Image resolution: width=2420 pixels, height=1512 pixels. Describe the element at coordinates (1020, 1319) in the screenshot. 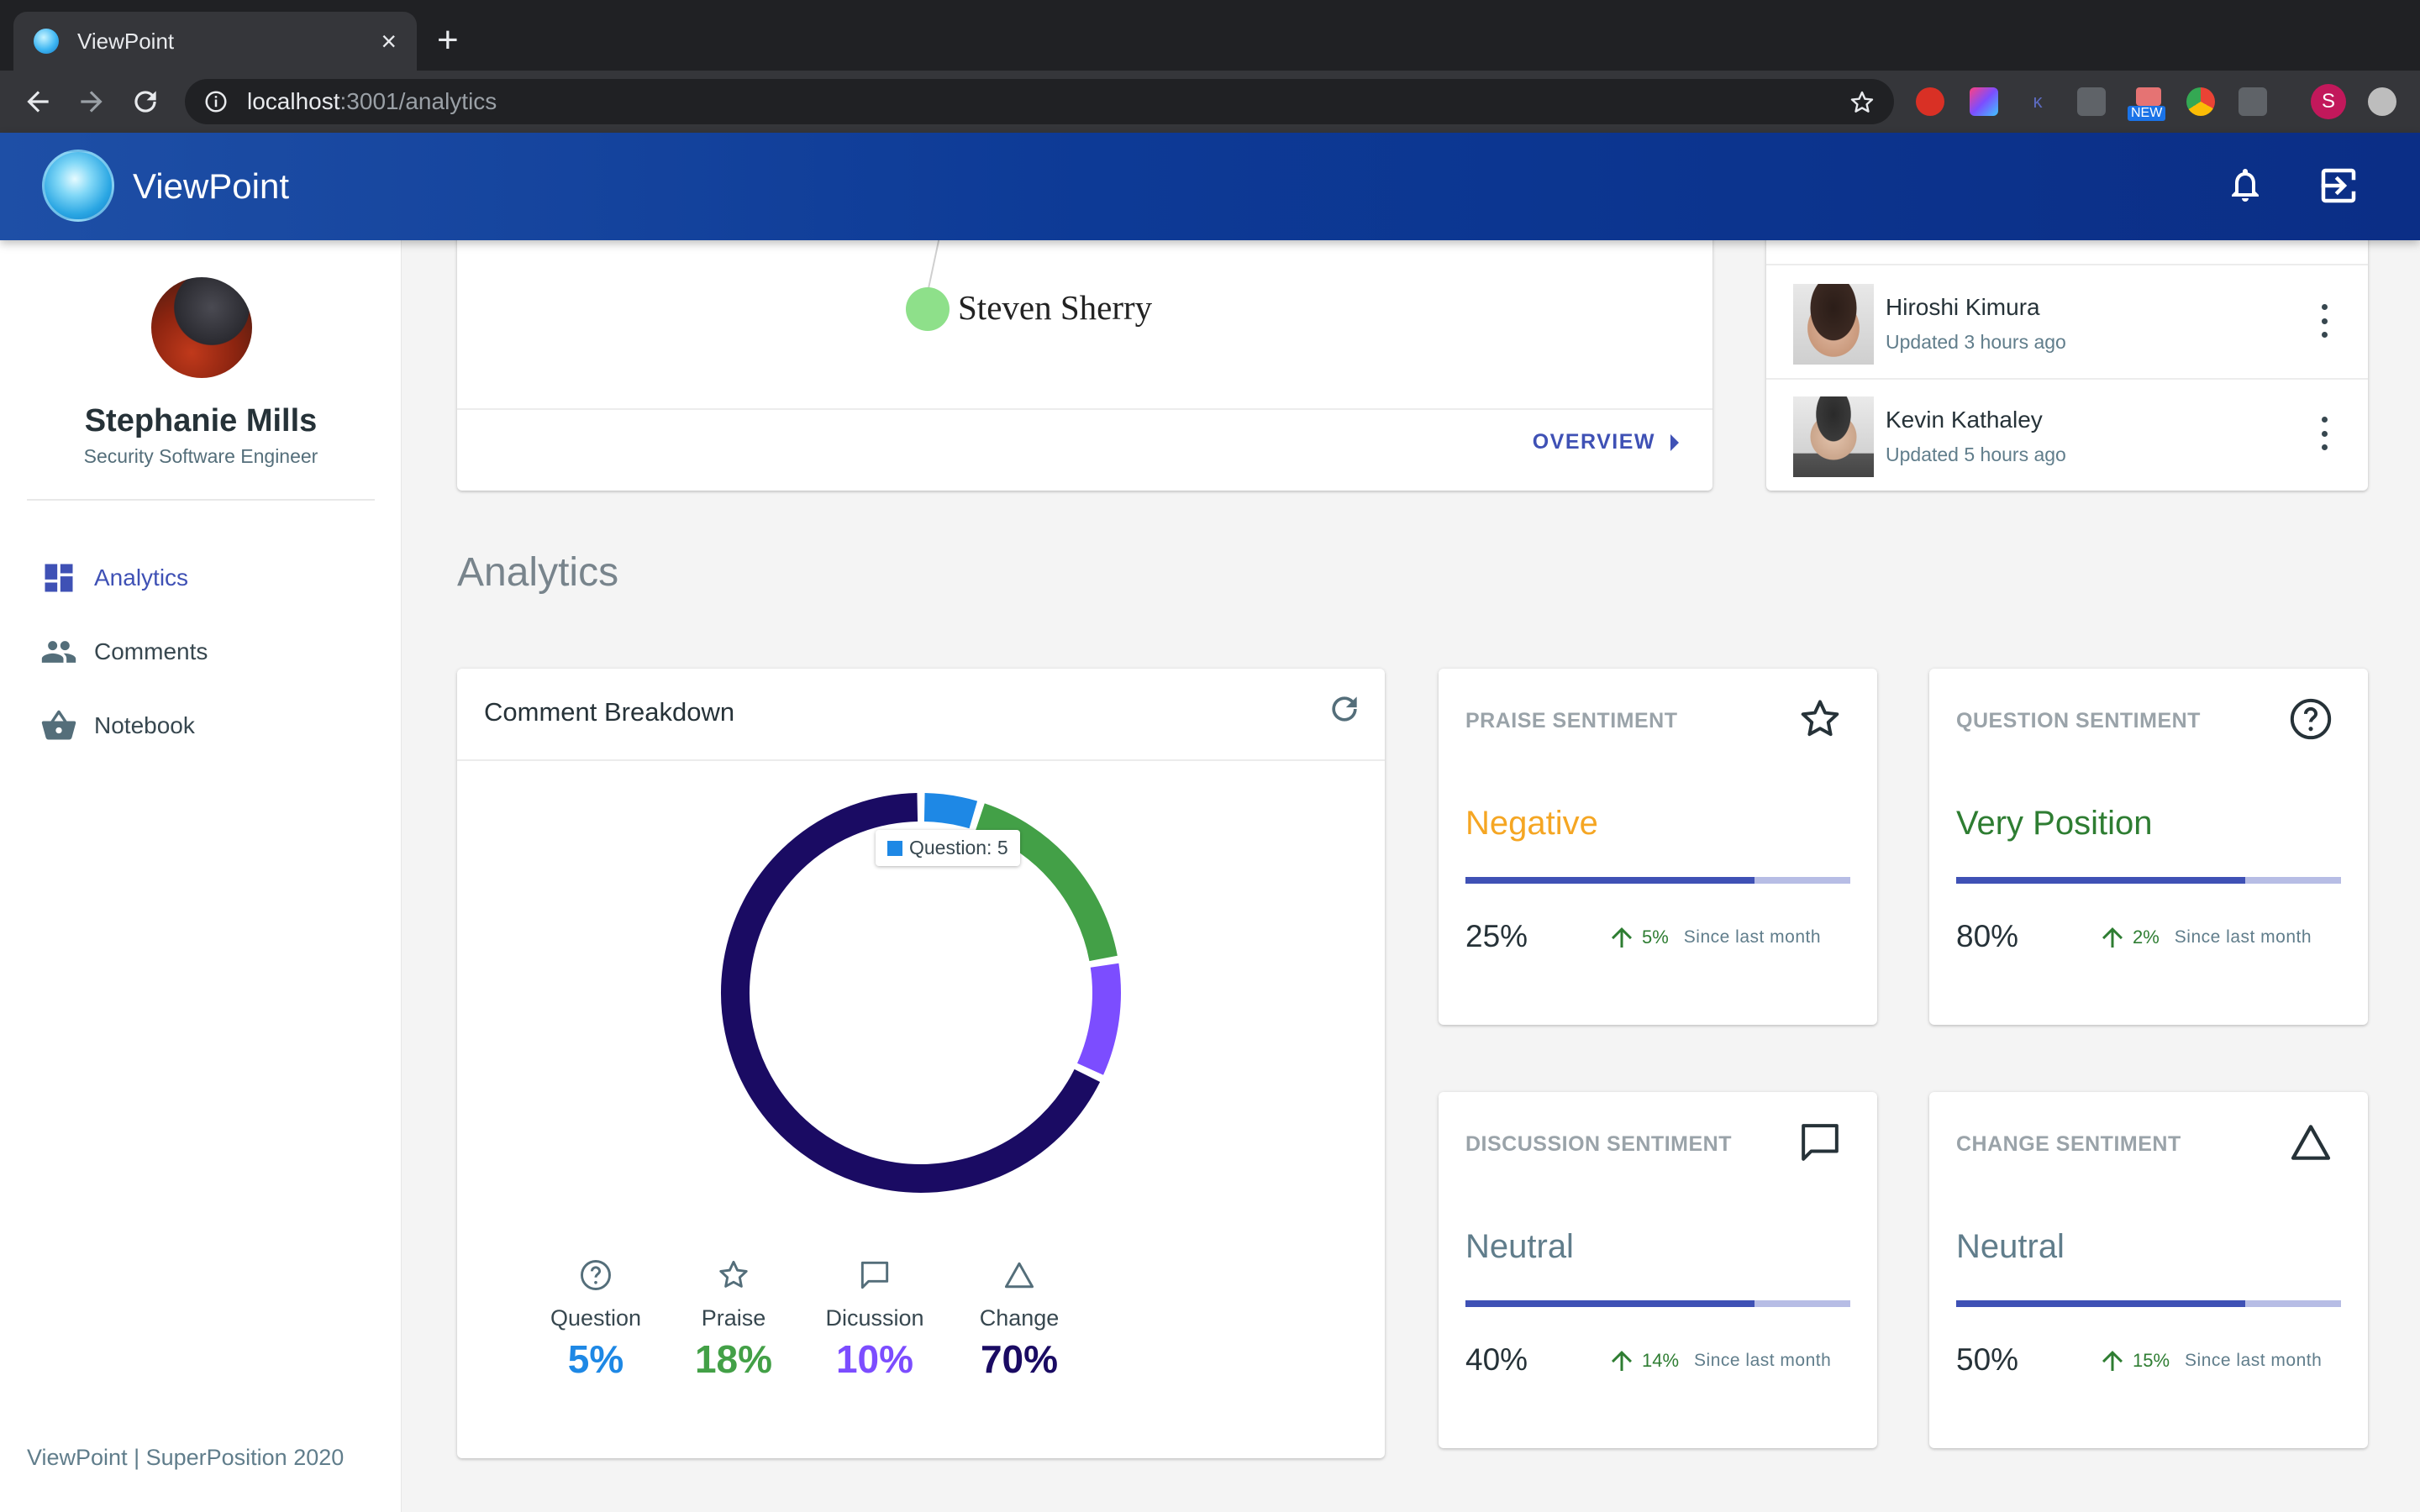

I see `legend-item-change: Change 70%` at that location.